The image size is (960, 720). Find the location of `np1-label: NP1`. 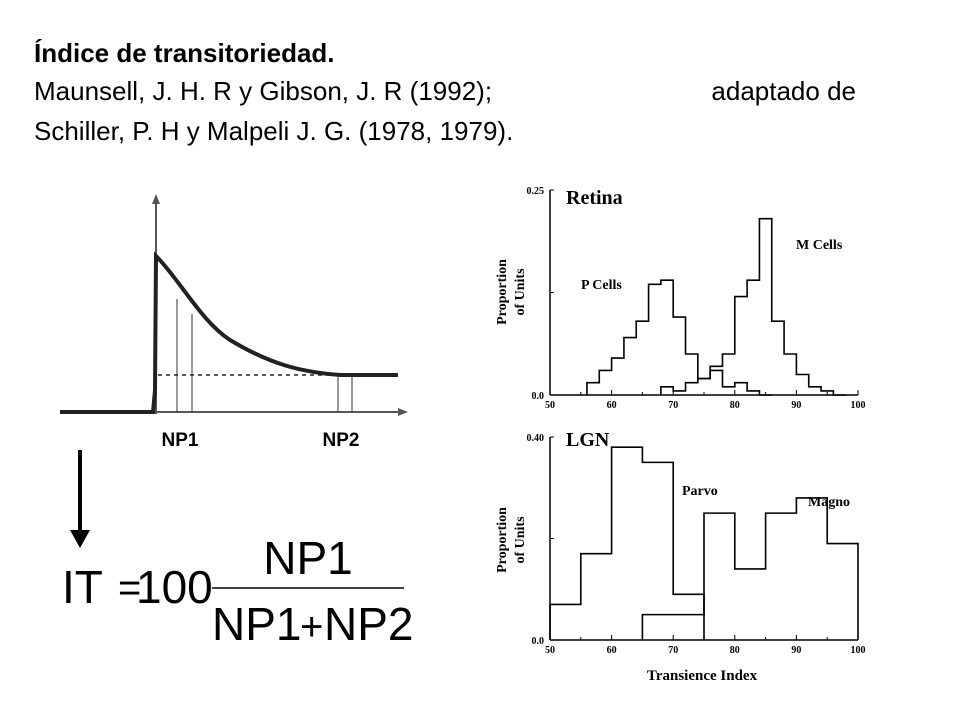

np1-label: NP1 is located at coordinates (180, 440).